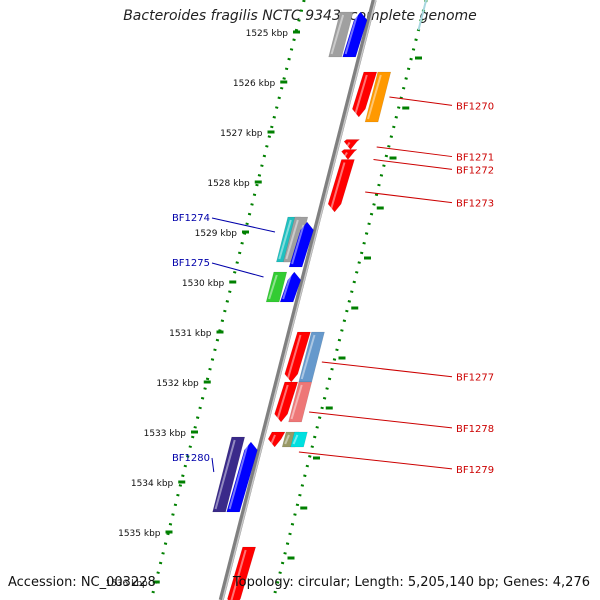 This screenshot has width=600, height=600. I want to click on tick-label: 1530 kbp, so click(203, 284).